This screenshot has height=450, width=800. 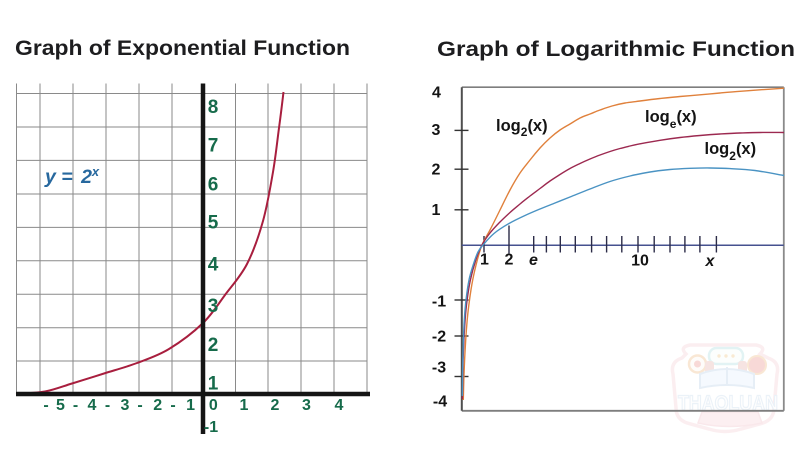 What do you see at coordinates (640, 261) in the screenshot?
I see `svg-text: 10` at bounding box center [640, 261].